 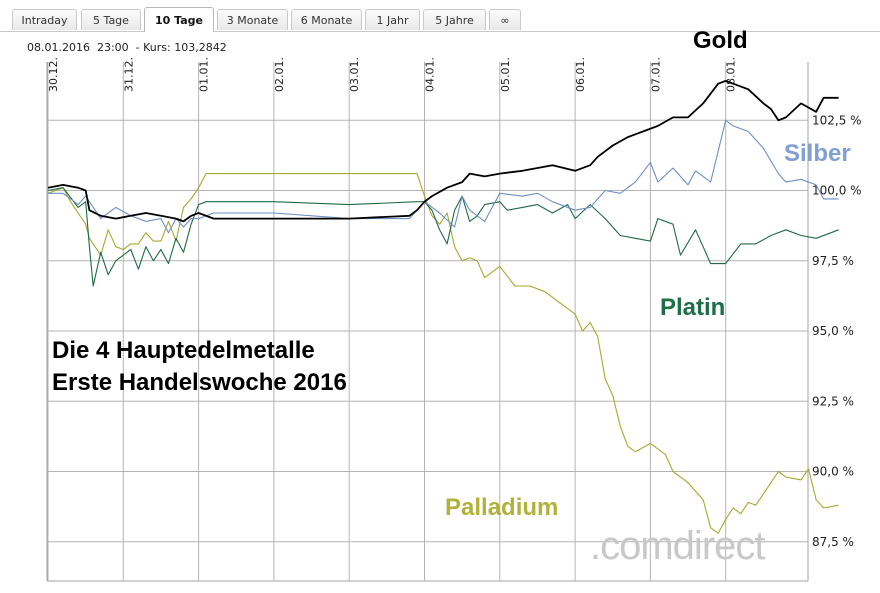 I want to click on tab-1-jahr: 1 Jahr, so click(x=392, y=19).